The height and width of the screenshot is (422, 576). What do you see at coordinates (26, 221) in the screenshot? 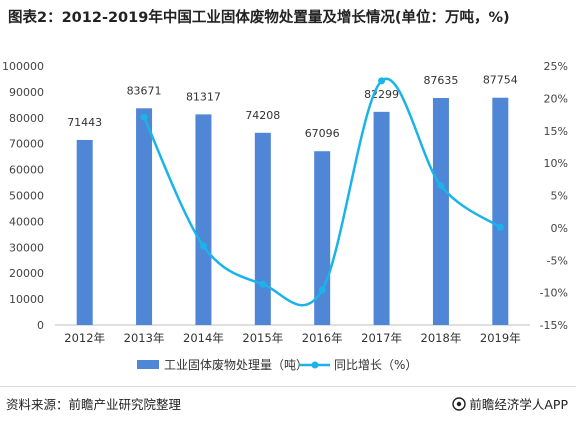
I see `left-tick-label: 40000` at bounding box center [26, 221].